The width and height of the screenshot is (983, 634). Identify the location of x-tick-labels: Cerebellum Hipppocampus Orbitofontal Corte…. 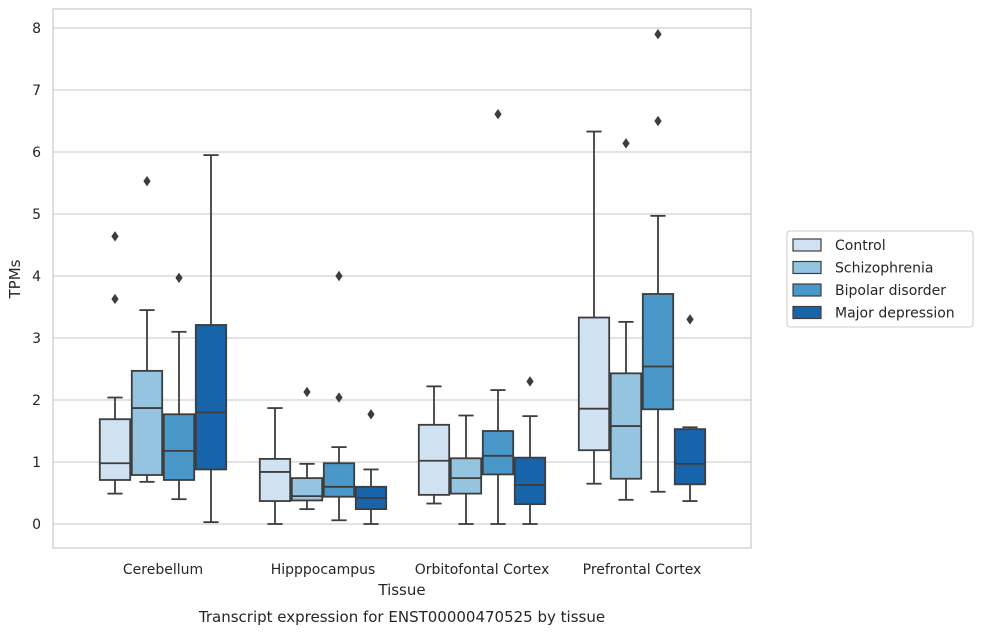
(412, 570).